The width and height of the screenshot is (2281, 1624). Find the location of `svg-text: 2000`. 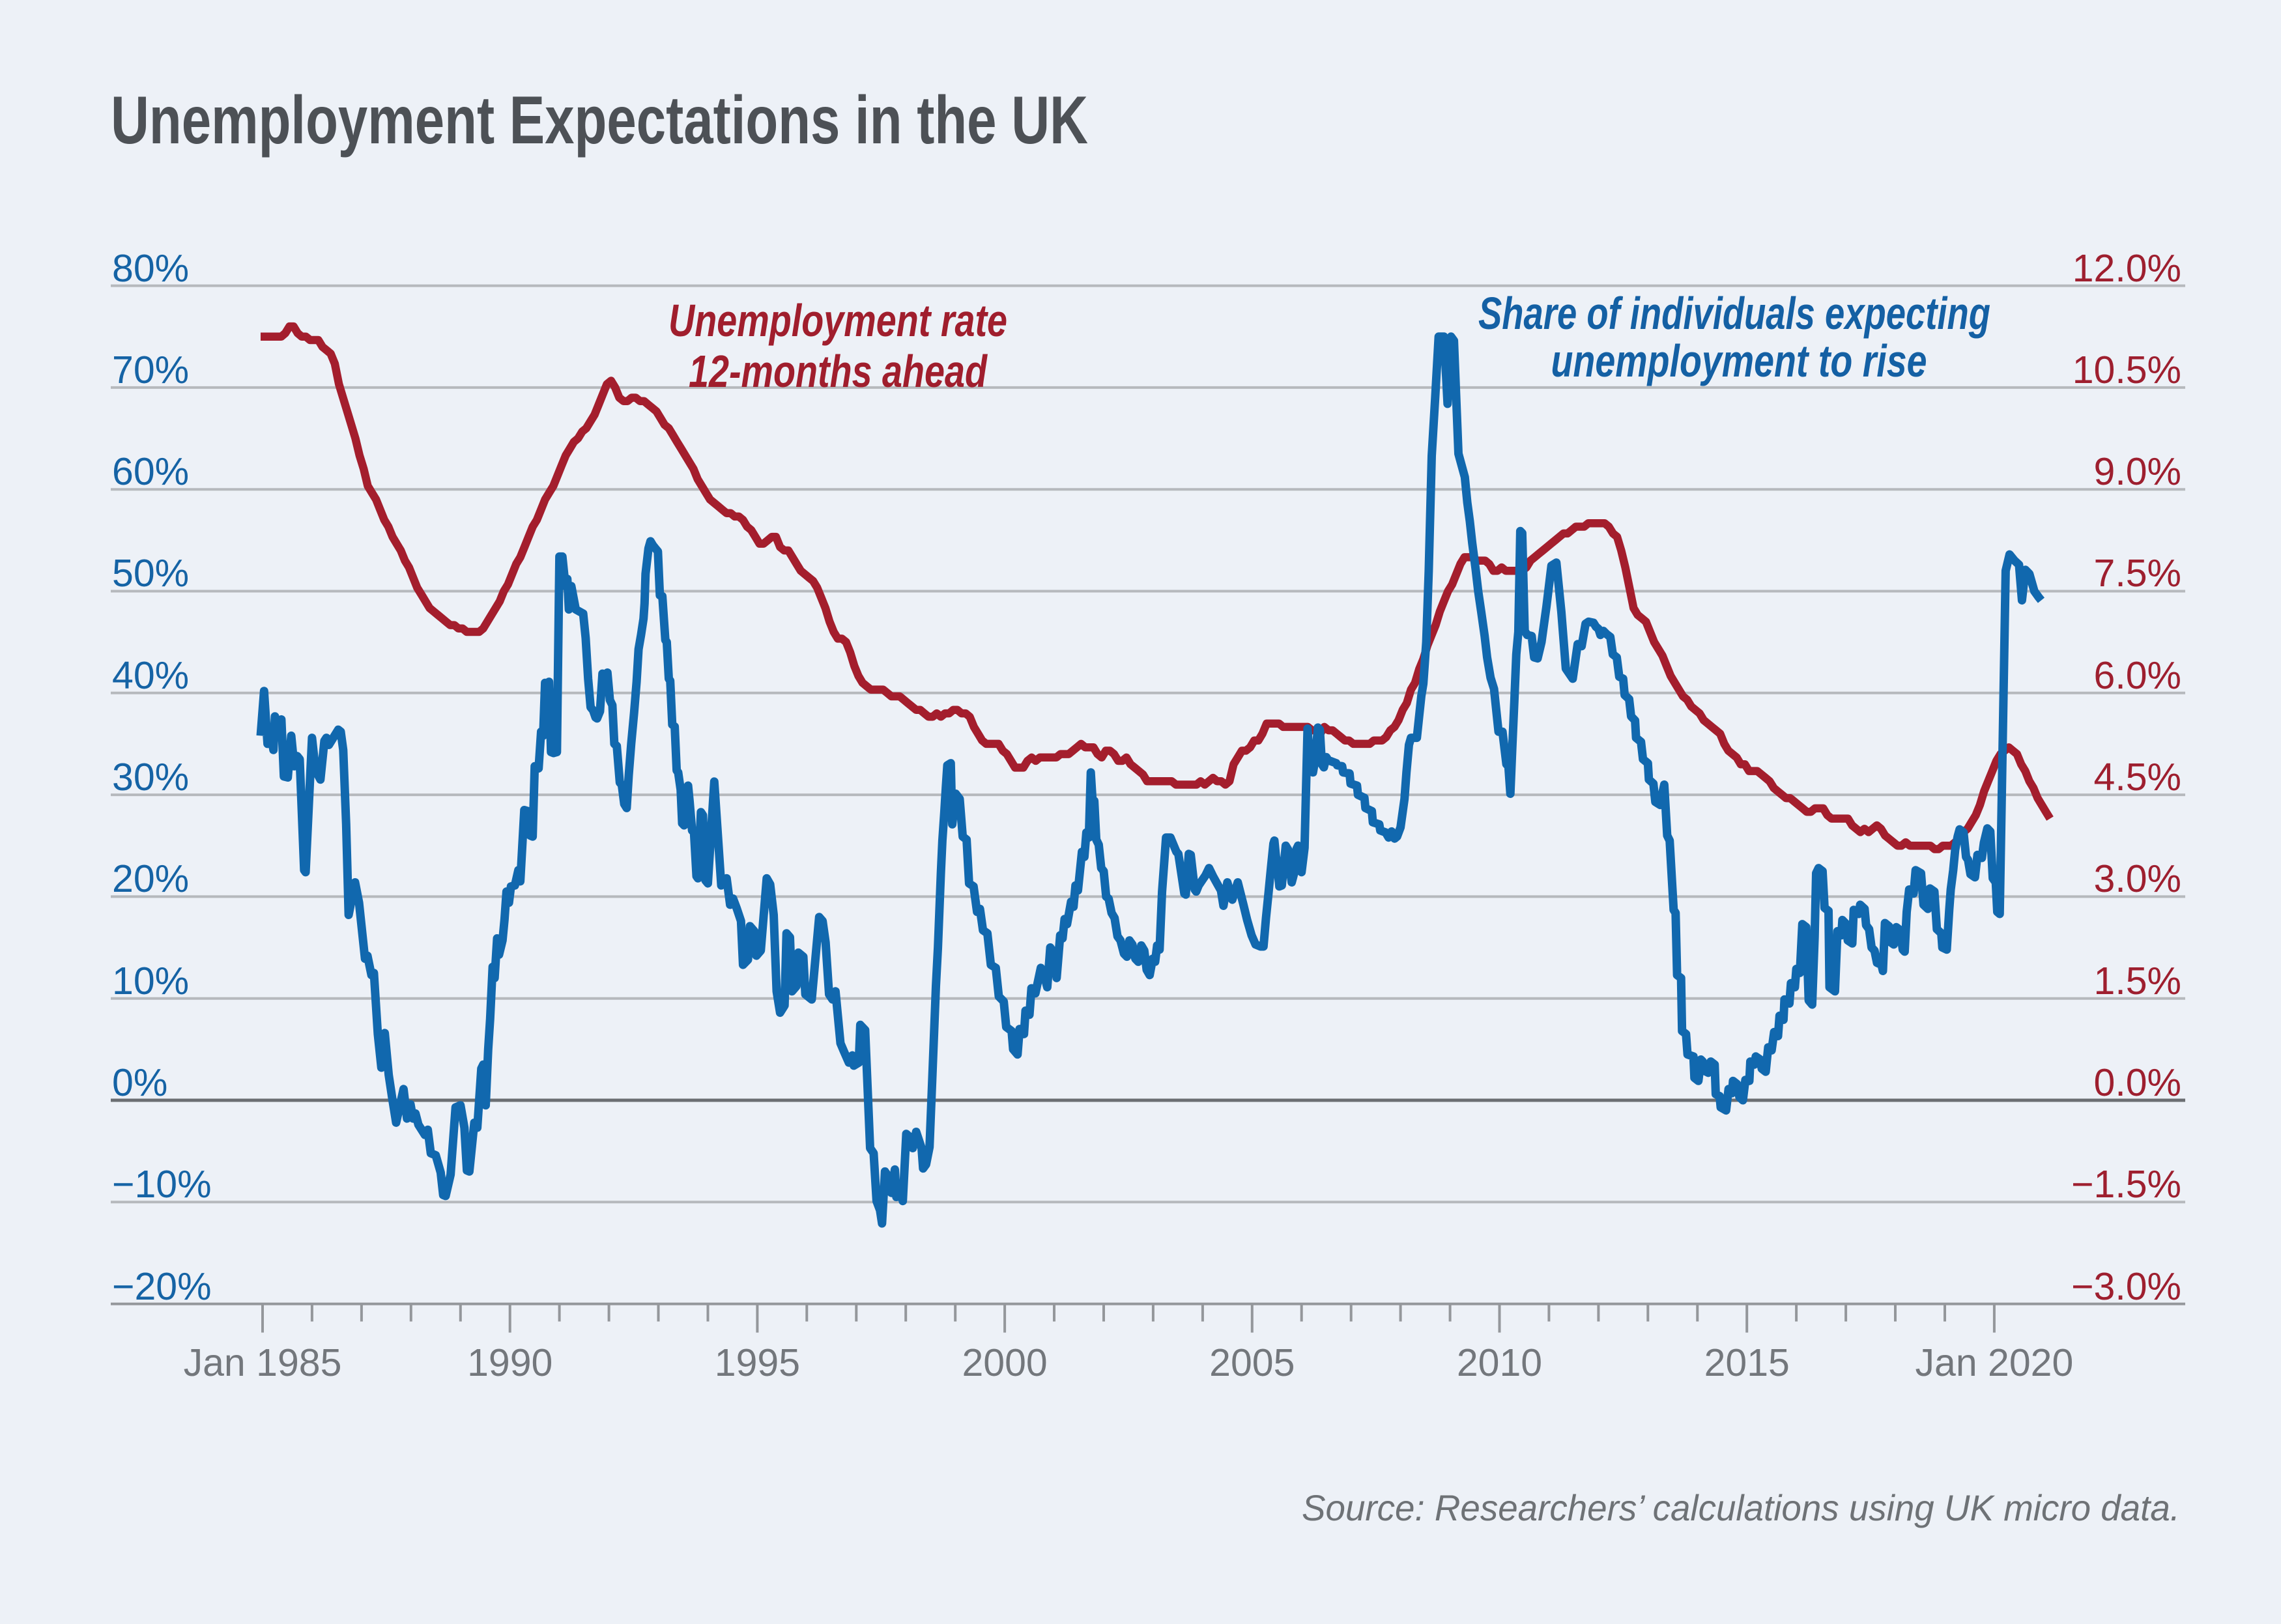

svg-text: 2000 is located at coordinates (1004, 1362).